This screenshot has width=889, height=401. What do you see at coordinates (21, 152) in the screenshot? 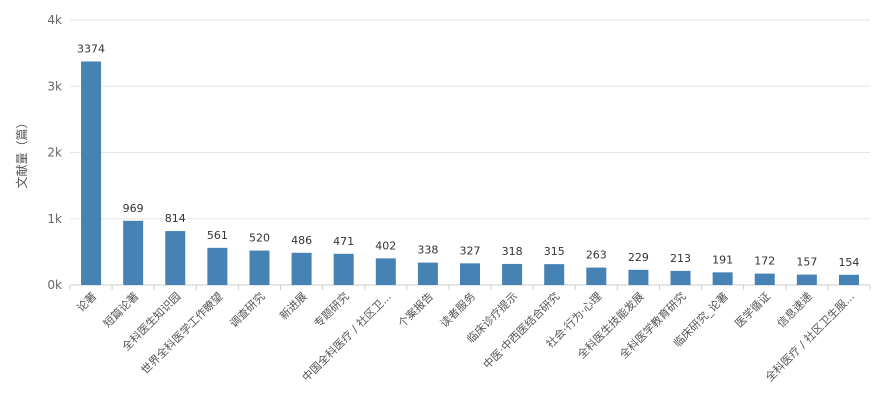
I see `y-axis-label: 文献量（篇）` at bounding box center [21, 152].